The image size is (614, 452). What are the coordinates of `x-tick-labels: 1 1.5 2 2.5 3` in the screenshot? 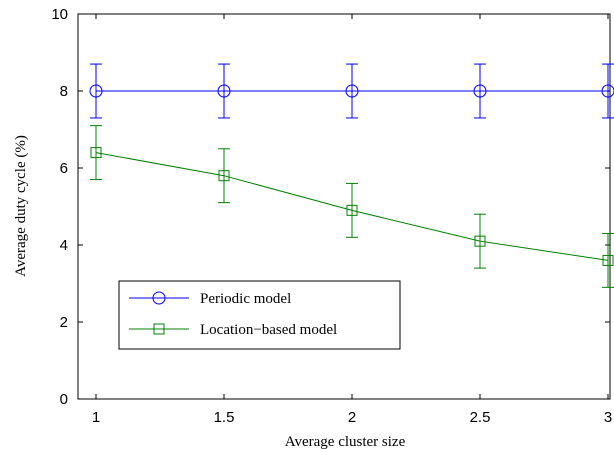 It's located at (352, 417).